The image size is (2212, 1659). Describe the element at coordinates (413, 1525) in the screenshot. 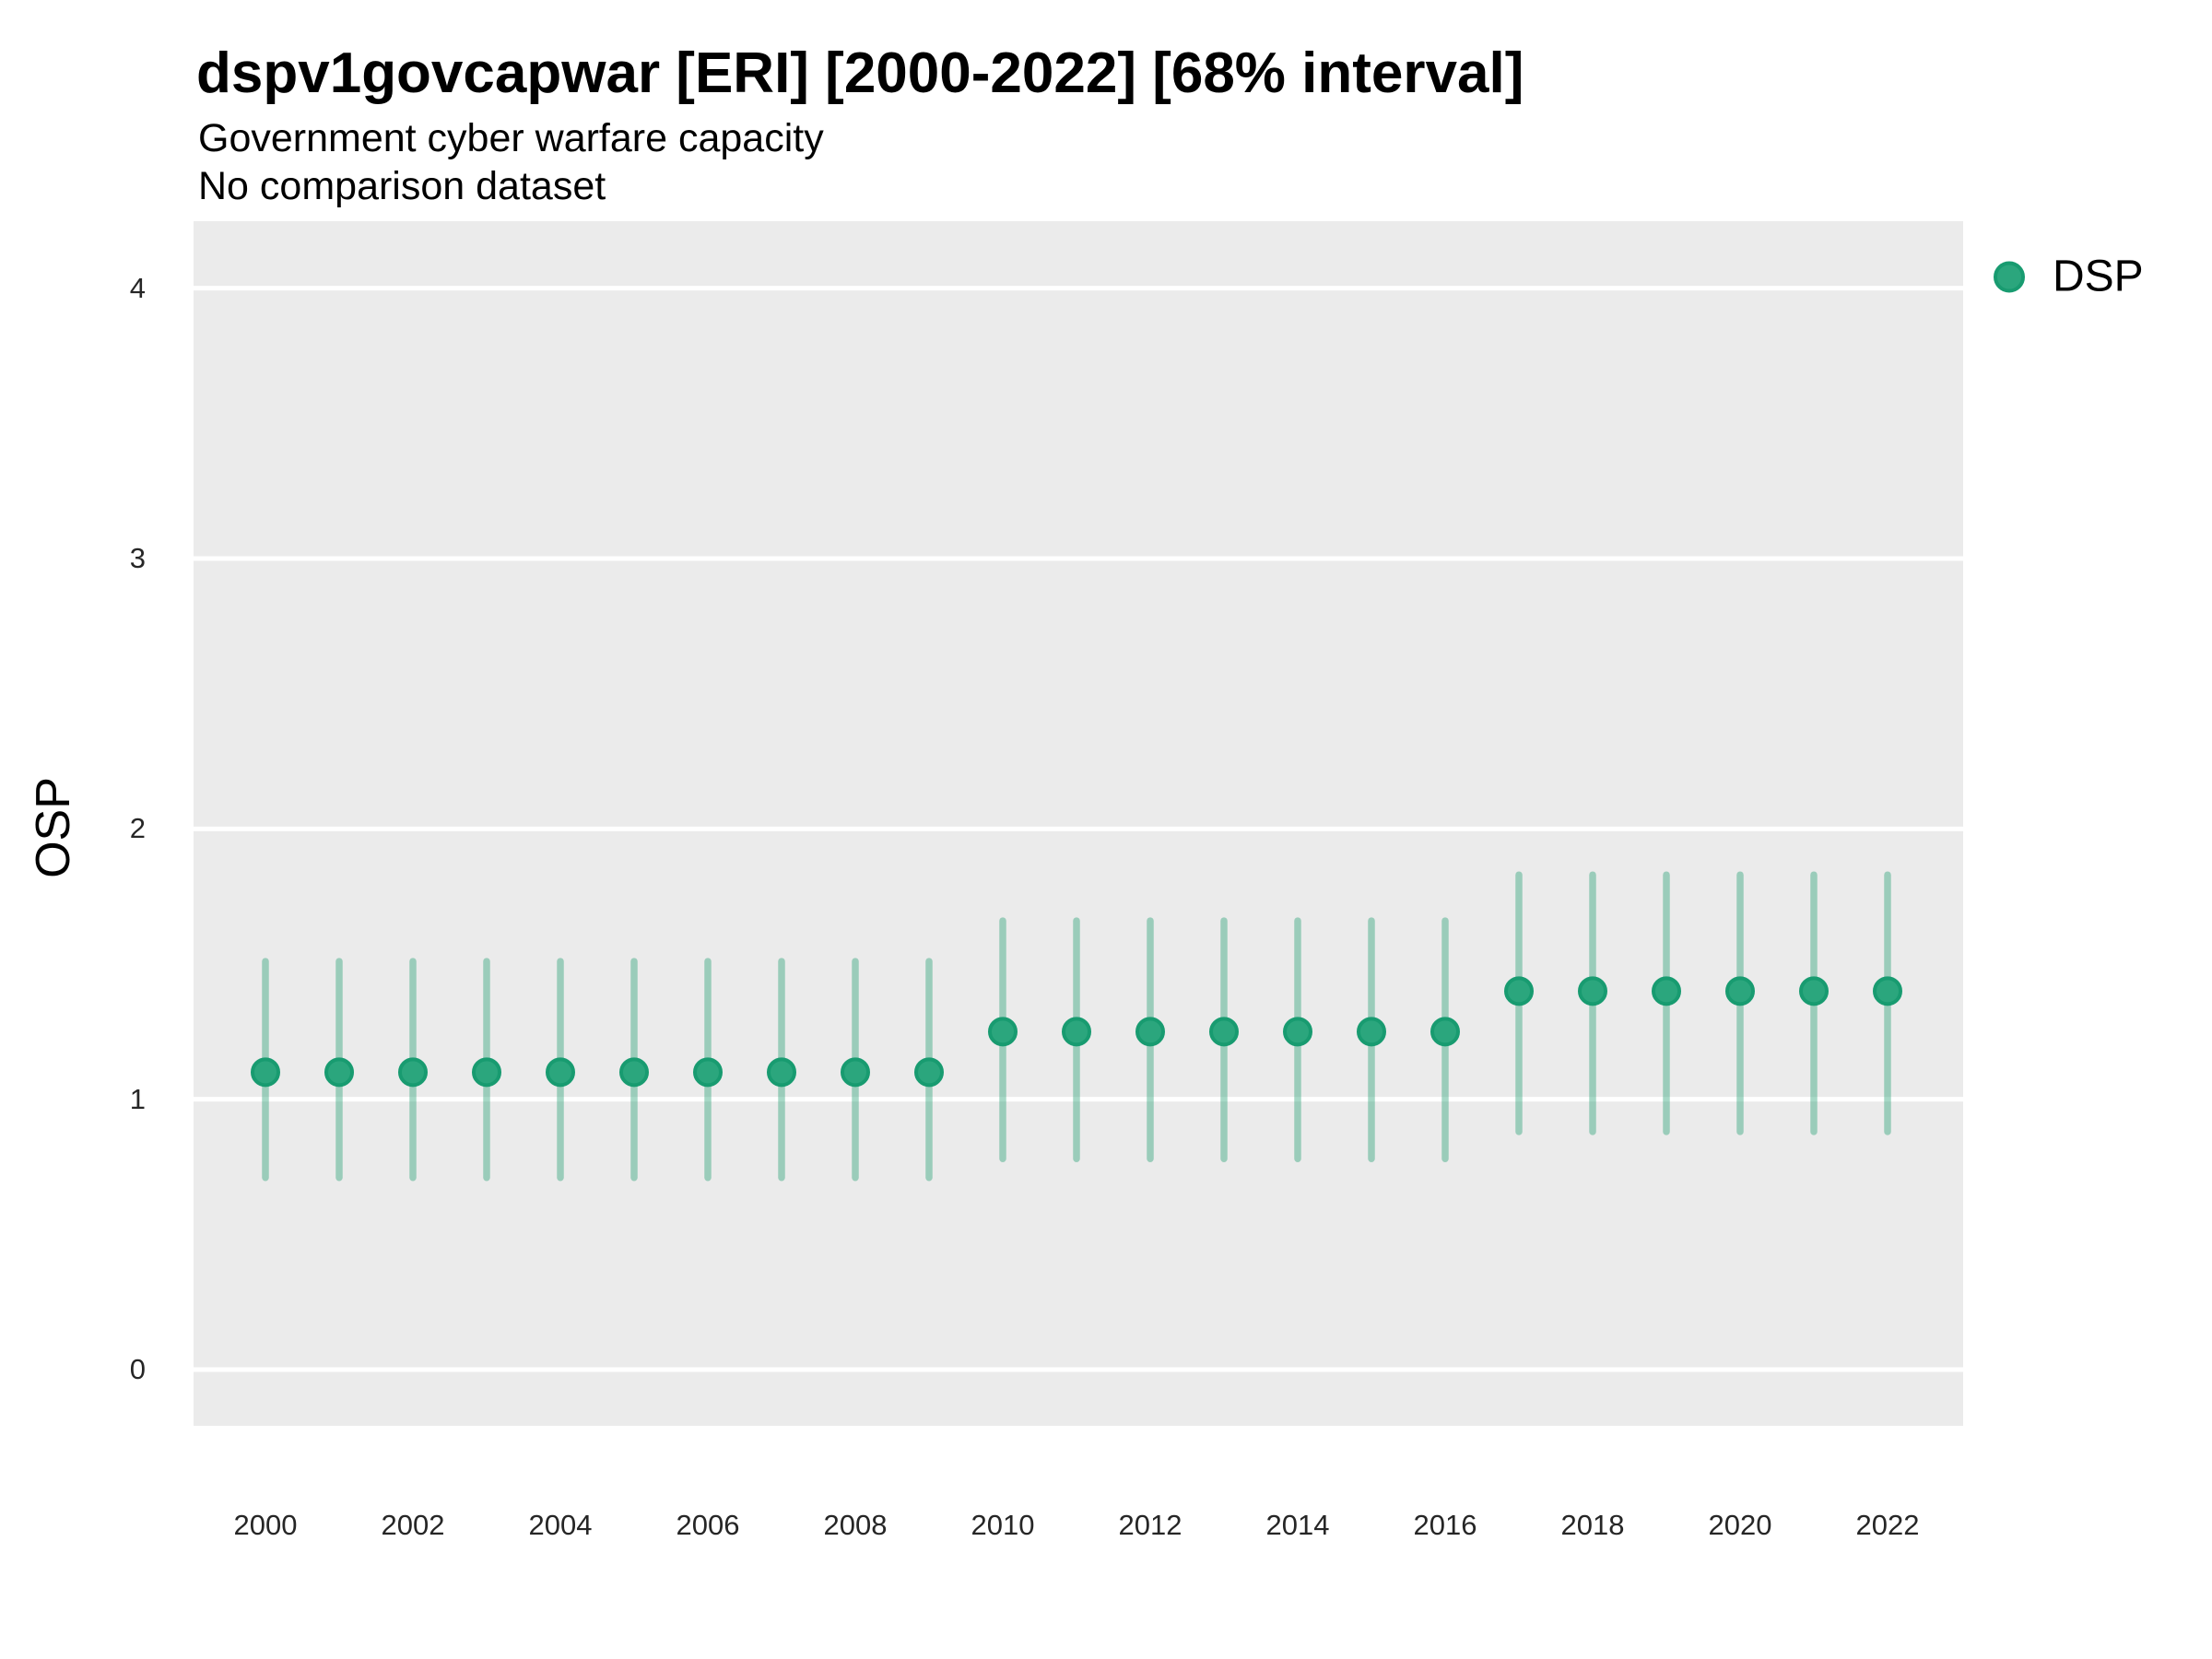

I see `x-tick-label-2002: 2002` at that location.